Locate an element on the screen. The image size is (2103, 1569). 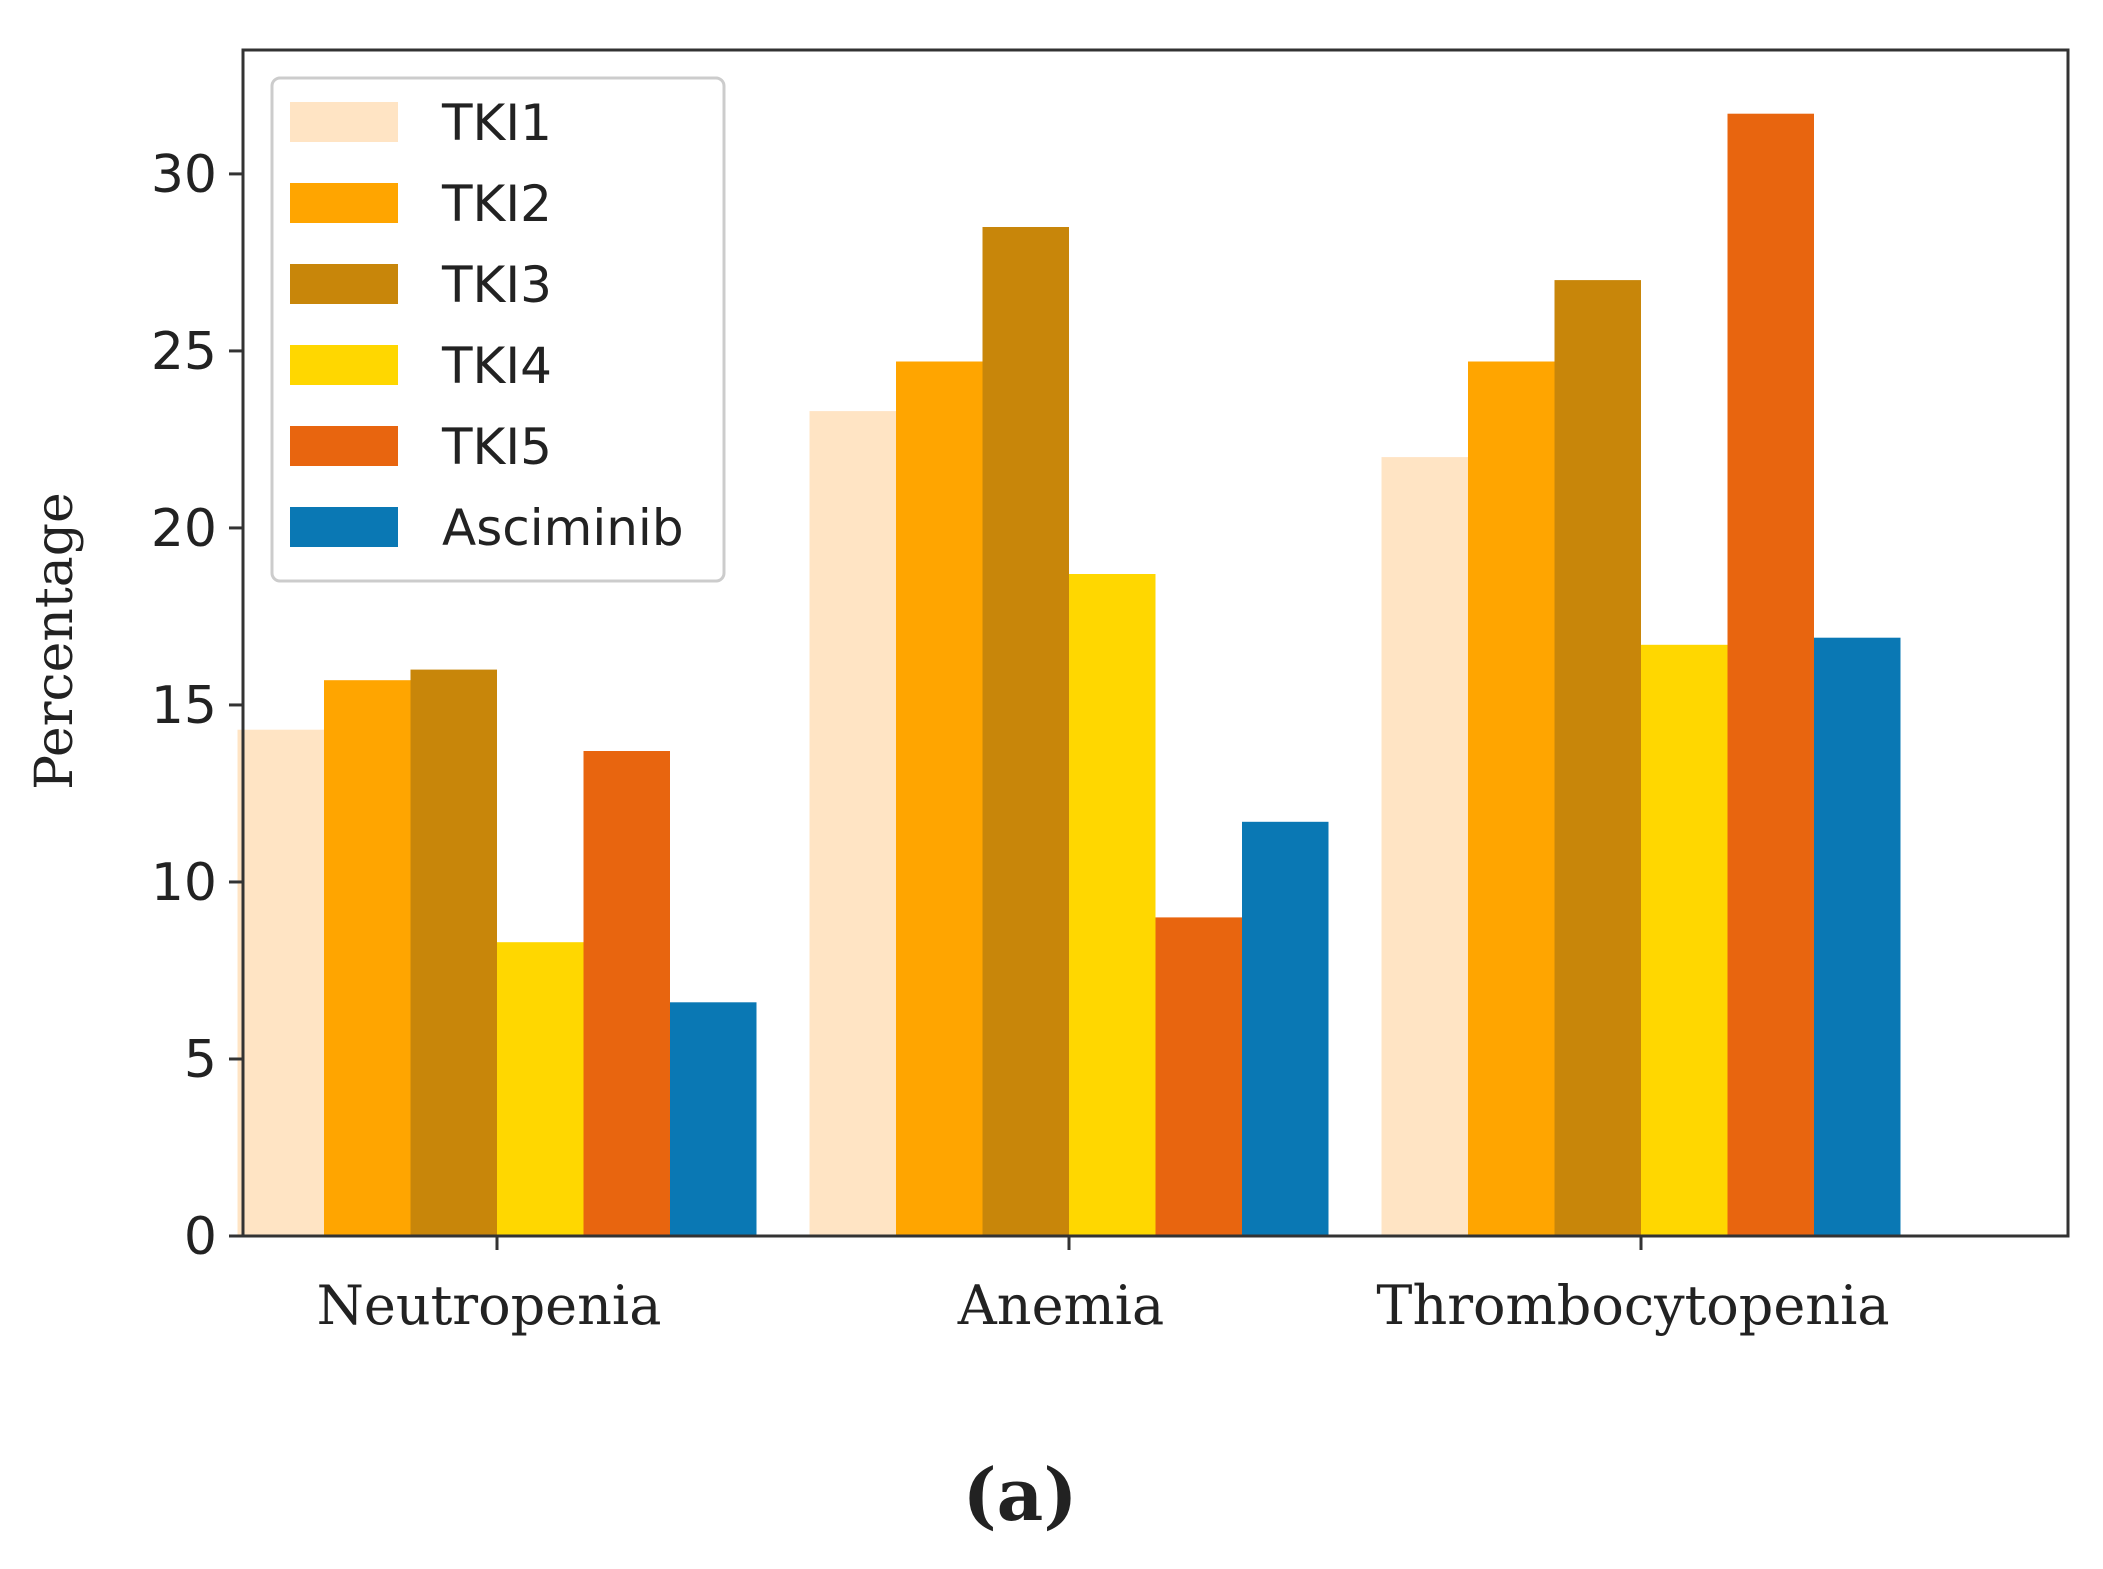
legend: TKI1 TKI2 TKI3 TKI4 TKI5 Asciminib is located at coordinates (498, 329).